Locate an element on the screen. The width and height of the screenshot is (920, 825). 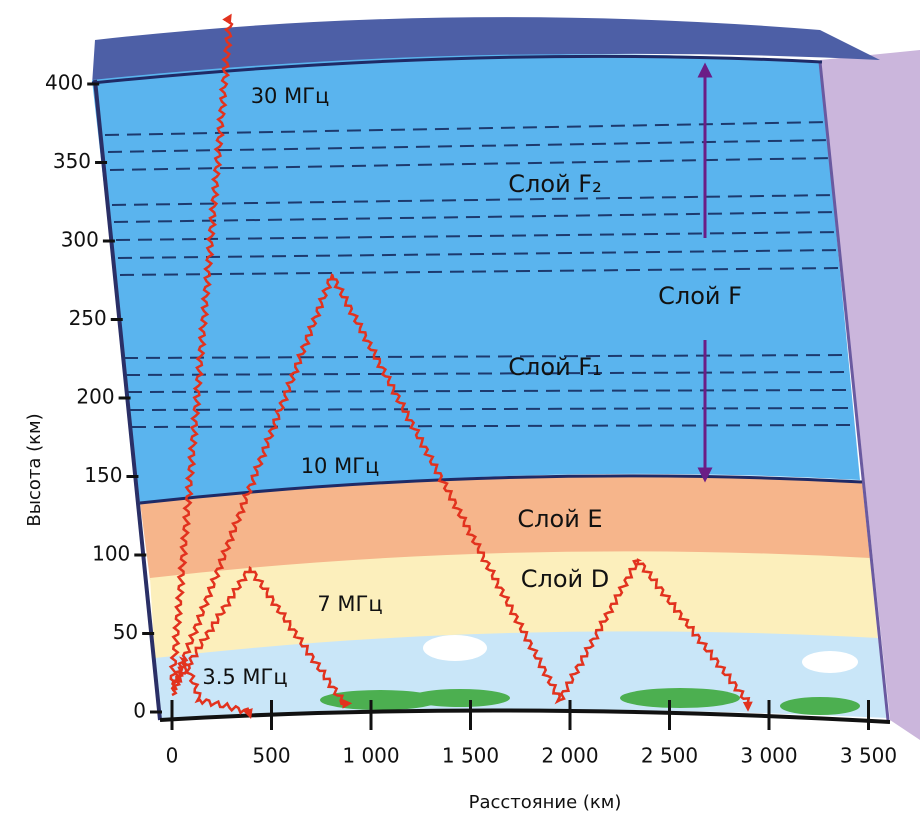
layer-label: Слой F₁ is located at coordinates (554, 367).